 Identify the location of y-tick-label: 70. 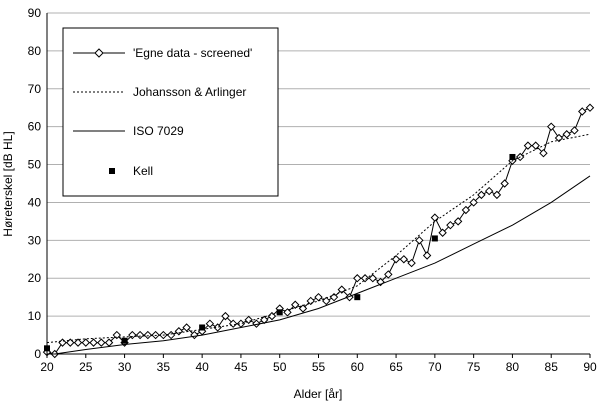
(35, 89).